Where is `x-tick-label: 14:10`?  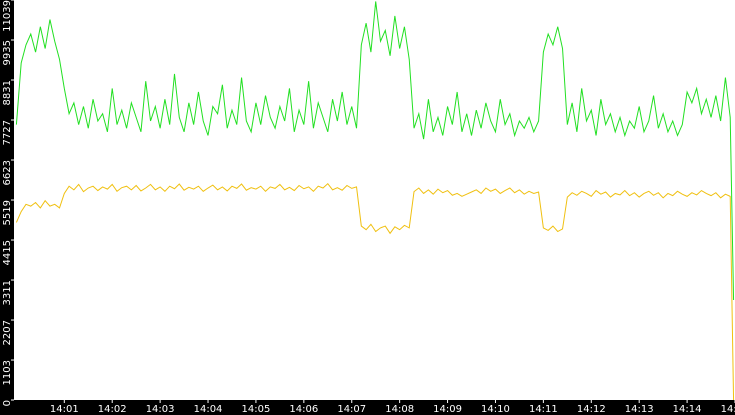
x-tick-label: 14:10 is located at coordinates (495, 409).